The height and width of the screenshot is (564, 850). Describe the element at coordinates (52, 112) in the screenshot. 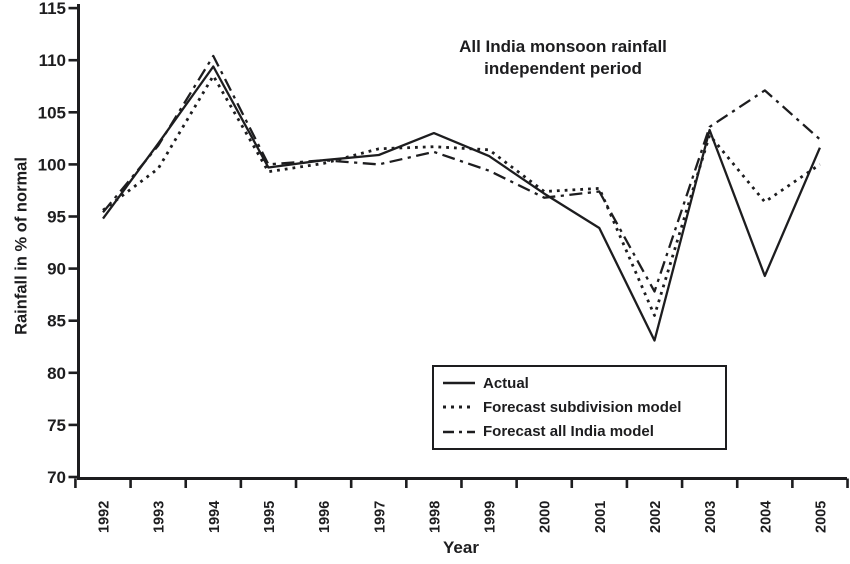

I see `y-tick-label: 105` at that location.